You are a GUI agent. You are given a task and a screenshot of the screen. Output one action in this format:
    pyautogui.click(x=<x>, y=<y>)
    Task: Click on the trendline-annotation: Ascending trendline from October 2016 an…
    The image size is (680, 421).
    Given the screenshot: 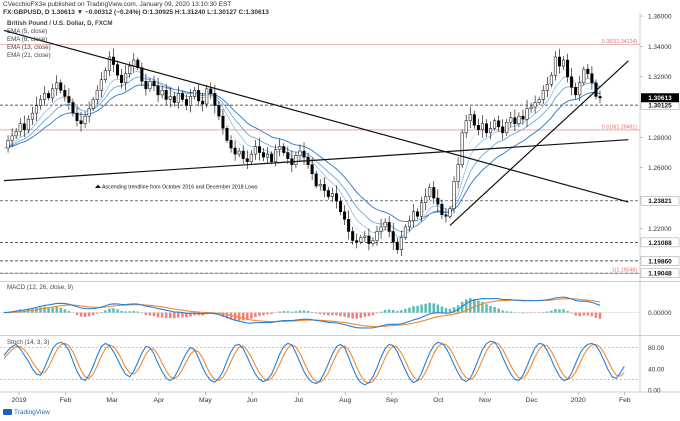 What is the action you would take?
    pyautogui.click(x=180, y=188)
    